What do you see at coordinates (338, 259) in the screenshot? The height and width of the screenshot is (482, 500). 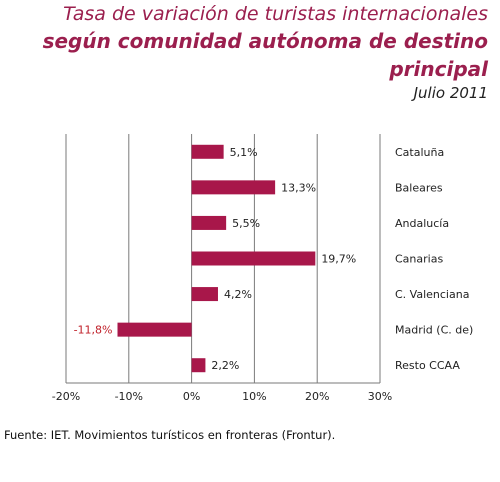 I see `value-label-3: 19,7%` at bounding box center [338, 259].